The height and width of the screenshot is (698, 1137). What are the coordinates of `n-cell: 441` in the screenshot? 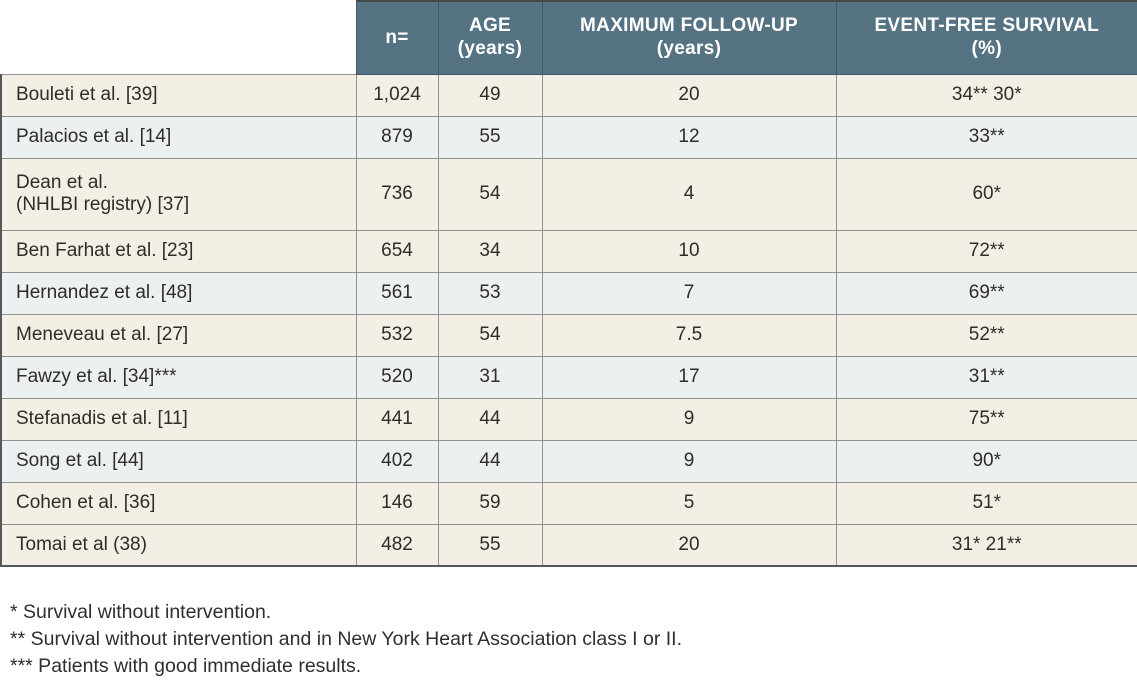 It's located at (397, 419).